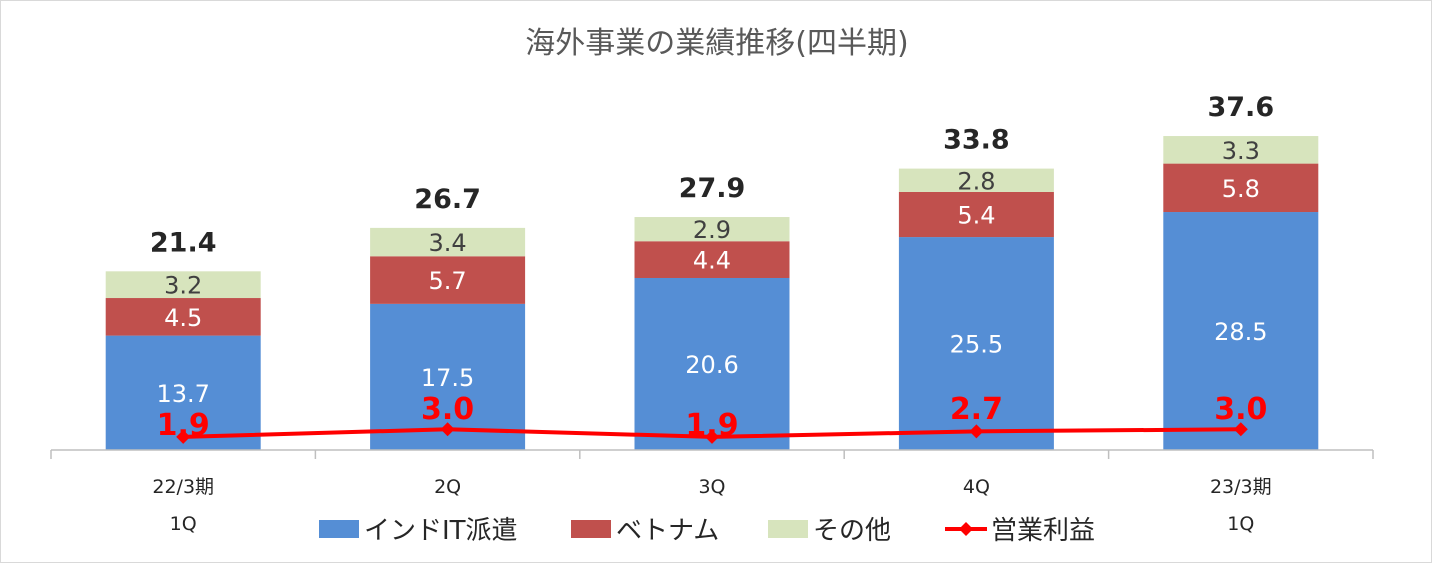 The width and height of the screenshot is (1432, 563). Describe the element at coordinates (1241, 487) in the screenshot. I see `x-tick-label: 23/3期` at that location.